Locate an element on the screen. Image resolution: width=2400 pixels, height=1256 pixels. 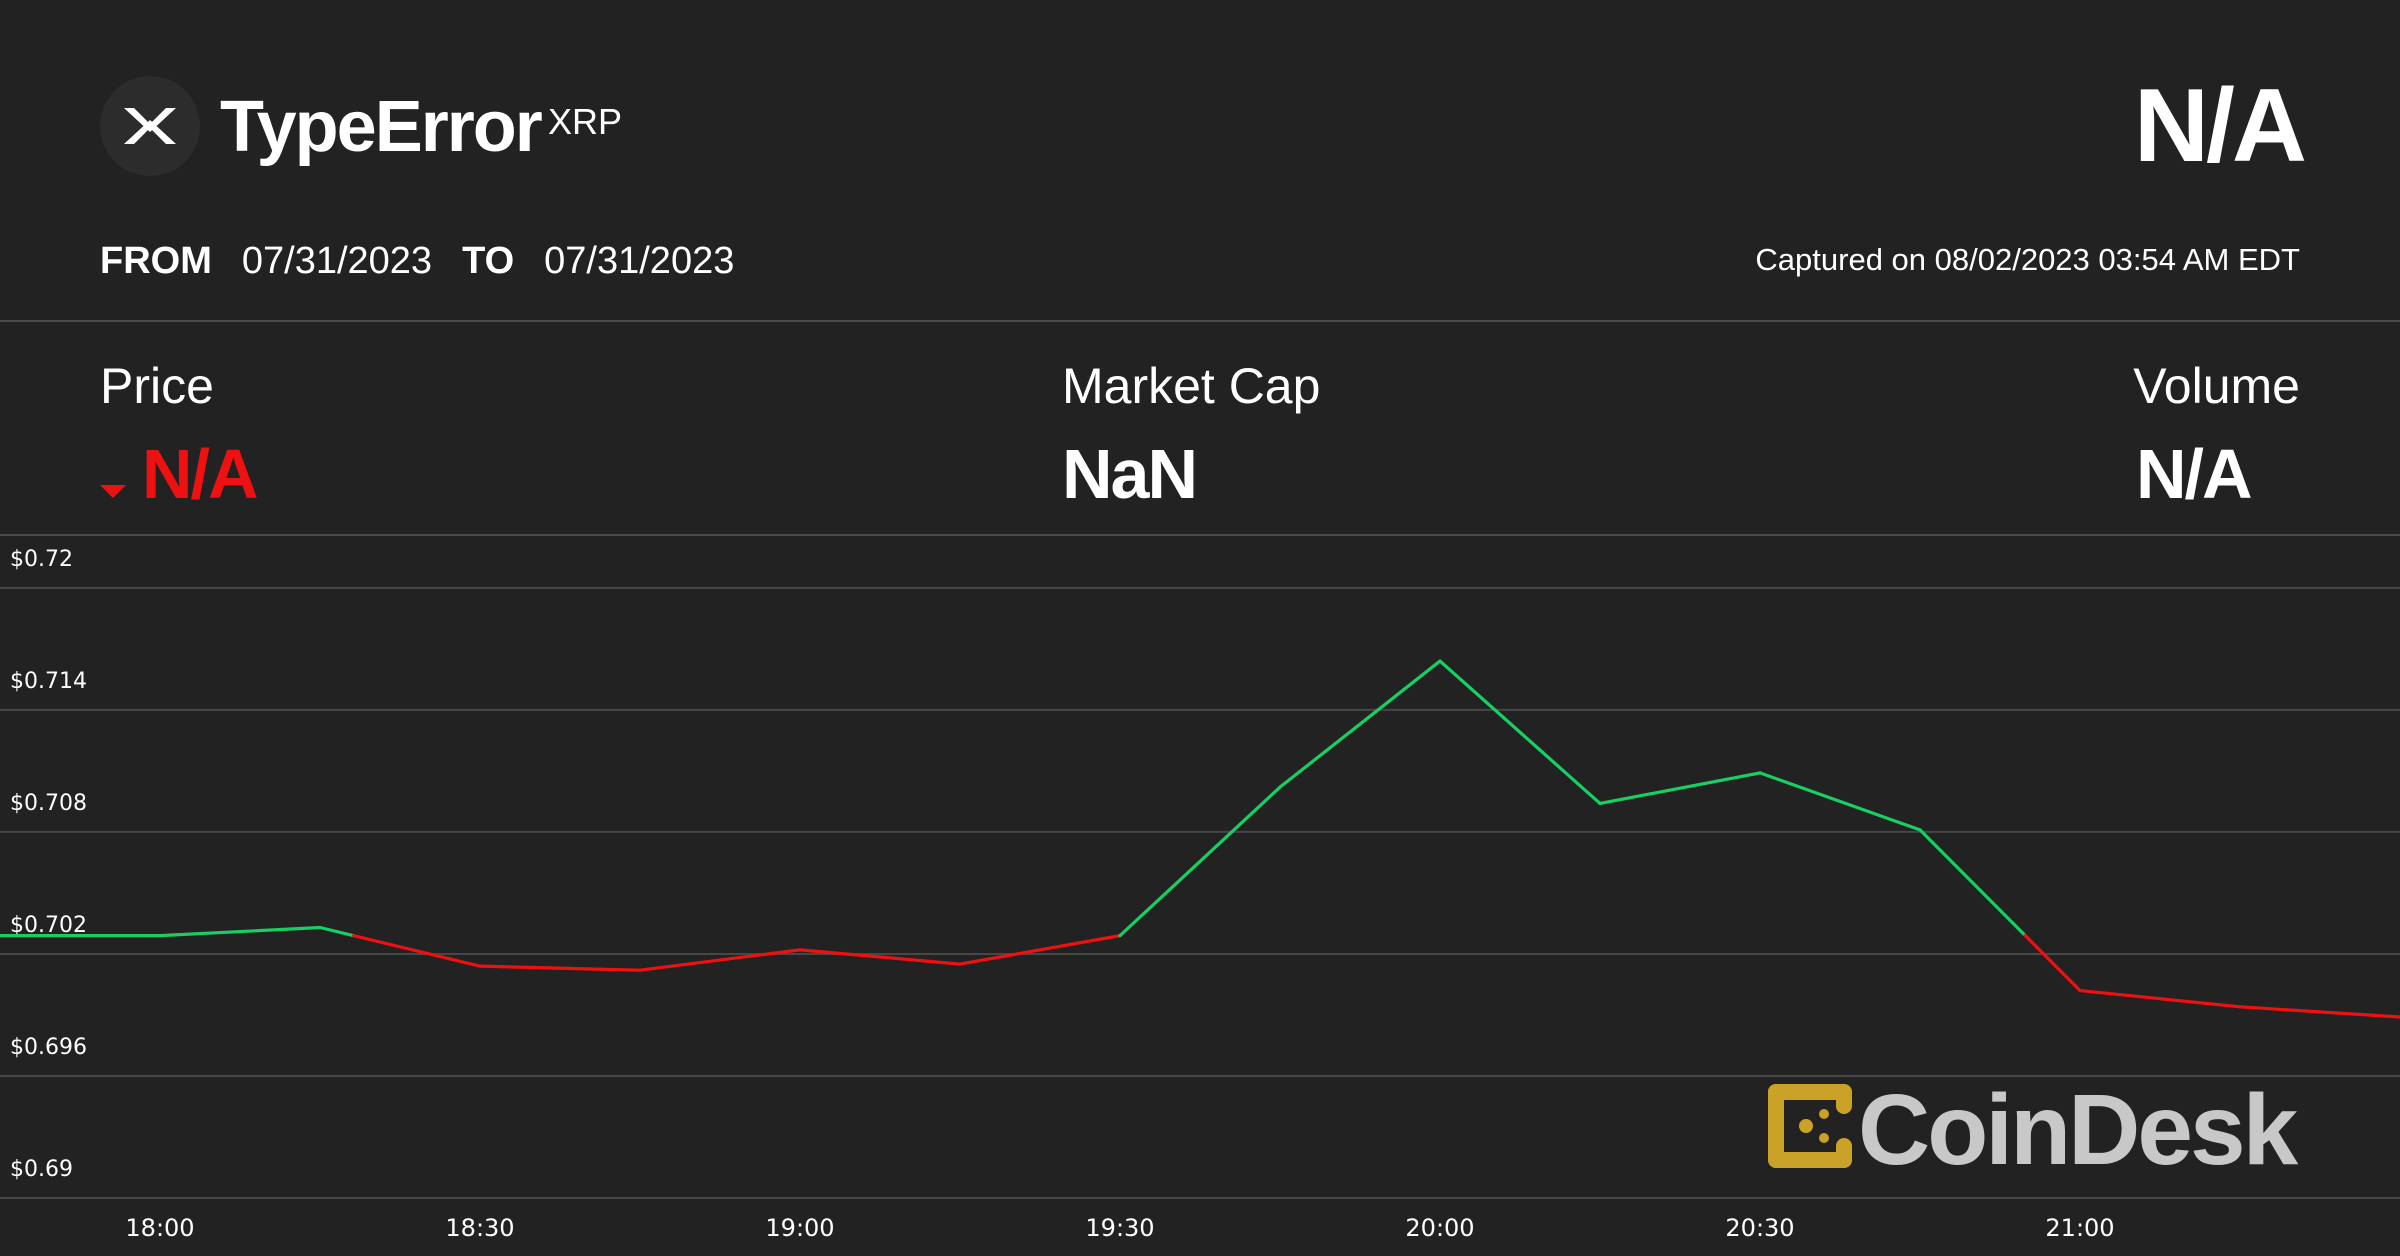
header-divider is located at coordinates (1200, 321).